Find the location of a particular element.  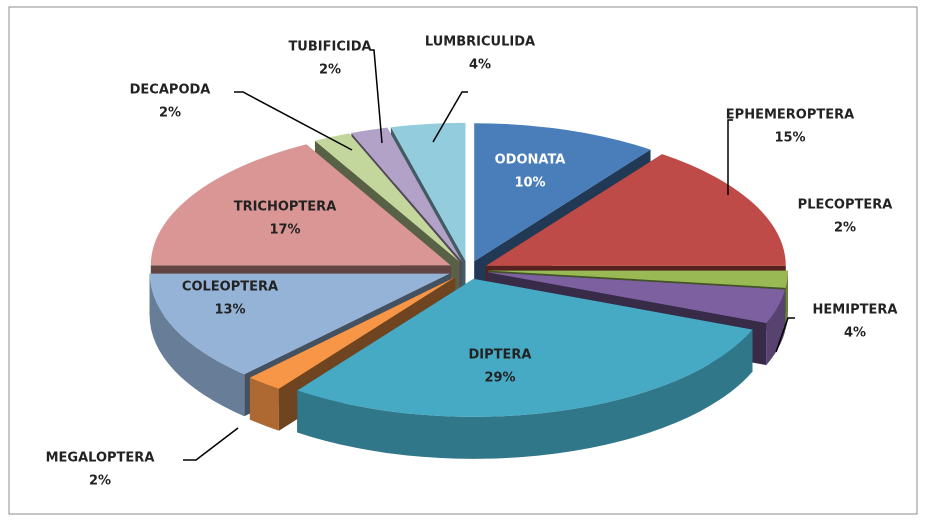

slice-label: EPHEMEROPTERA is located at coordinates (790, 115).